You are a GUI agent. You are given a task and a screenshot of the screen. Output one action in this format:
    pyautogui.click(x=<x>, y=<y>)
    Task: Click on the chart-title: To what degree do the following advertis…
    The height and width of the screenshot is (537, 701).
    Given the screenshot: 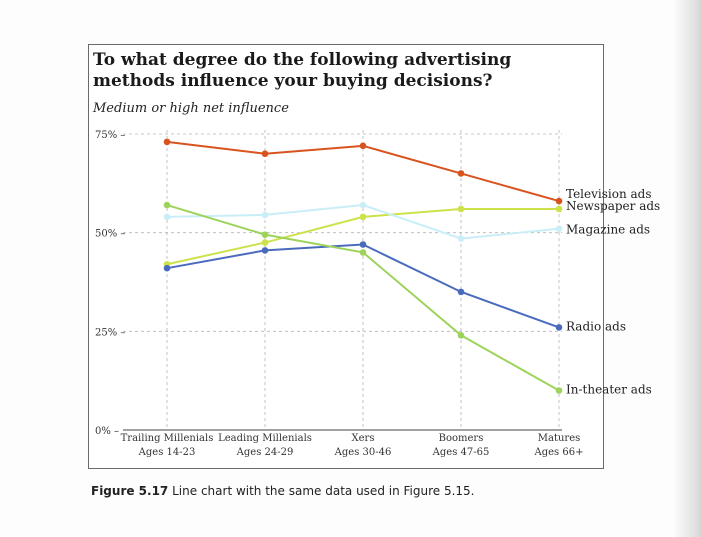 What is the action you would take?
    pyautogui.click(x=302, y=70)
    